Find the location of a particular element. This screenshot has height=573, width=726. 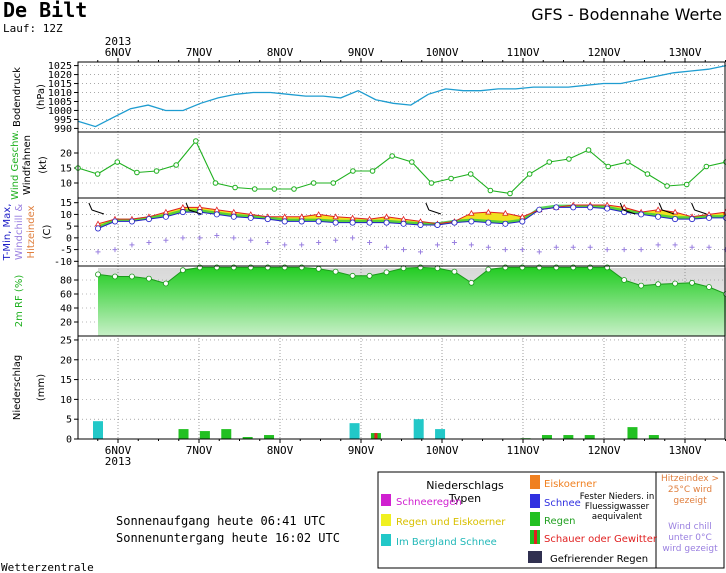

wind-line is located at coordinates (401, 167).